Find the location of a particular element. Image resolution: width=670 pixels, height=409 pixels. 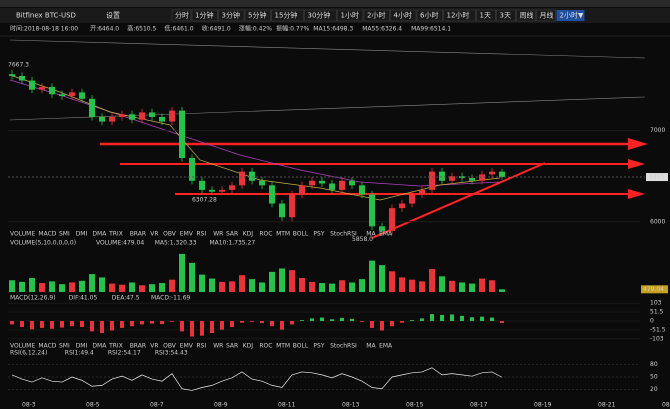

symbol: Bitfinex BTC-USD is located at coordinates (46, 16).